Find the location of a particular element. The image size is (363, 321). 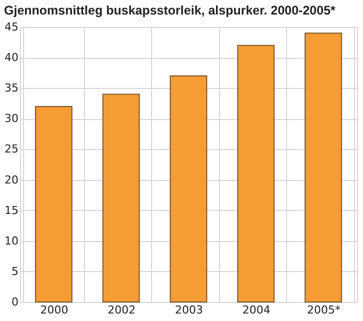

x-tick-label: 2004 is located at coordinates (256, 310).